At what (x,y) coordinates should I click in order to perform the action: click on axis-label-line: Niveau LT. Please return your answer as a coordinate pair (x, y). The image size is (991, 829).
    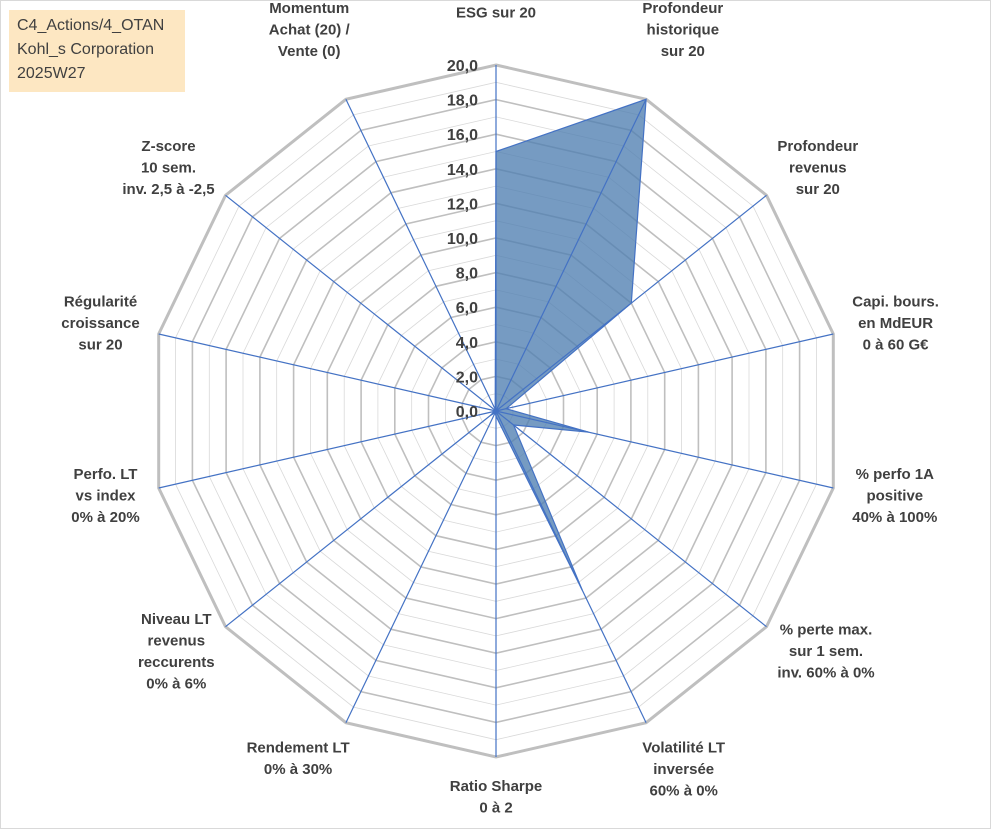
    Looking at the image, I should click on (176, 619).